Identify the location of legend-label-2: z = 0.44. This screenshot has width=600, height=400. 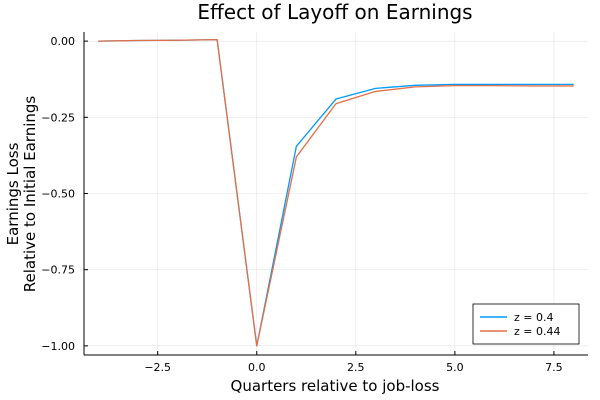
(537, 331).